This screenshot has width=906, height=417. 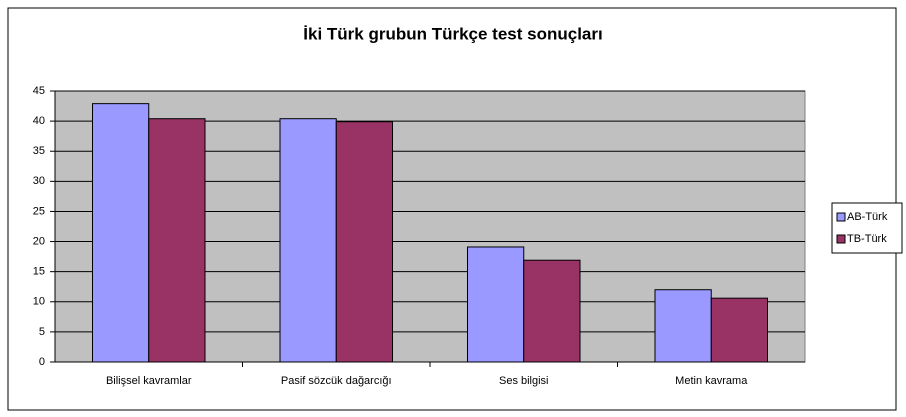 What do you see at coordinates (39, 151) in the screenshot?
I see `y-tick-label: 35` at bounding box center [39, 151].